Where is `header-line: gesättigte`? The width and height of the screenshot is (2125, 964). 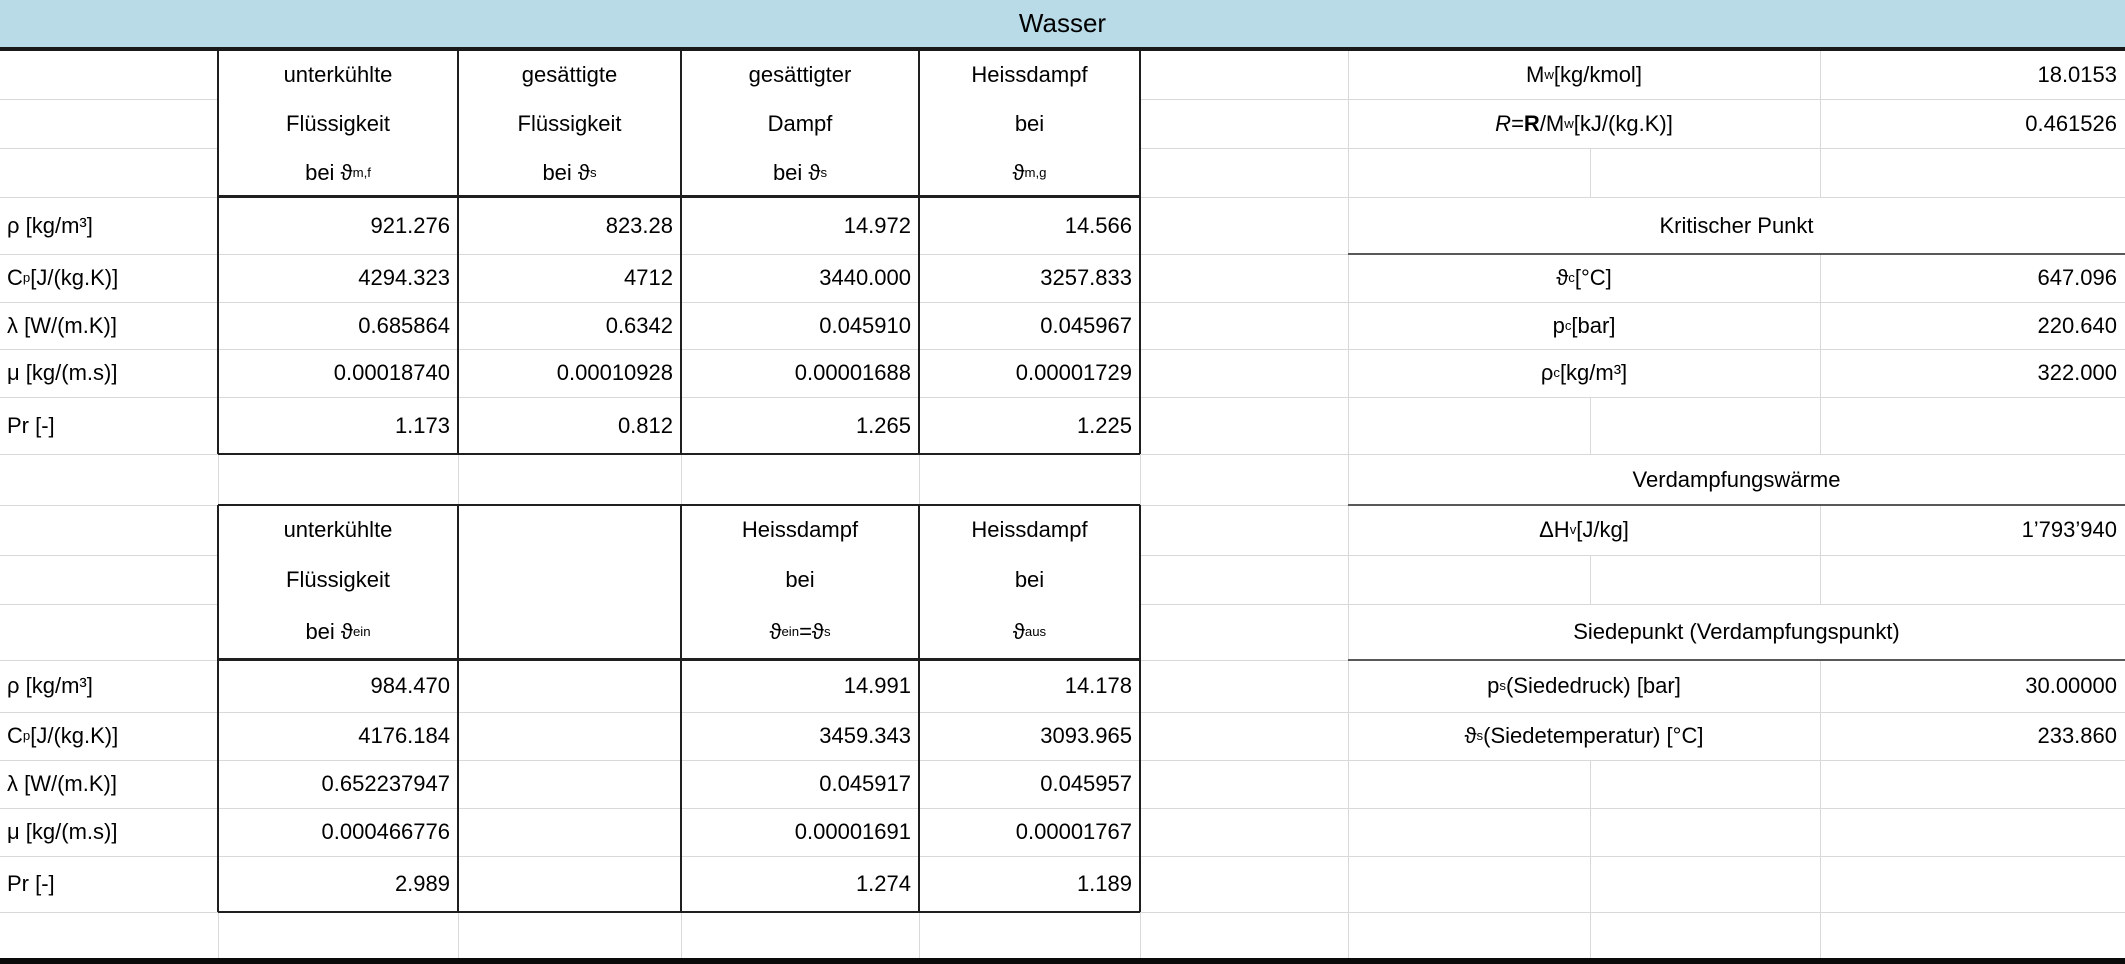 header-line: gesättigte is located at coordinates (569, 75).